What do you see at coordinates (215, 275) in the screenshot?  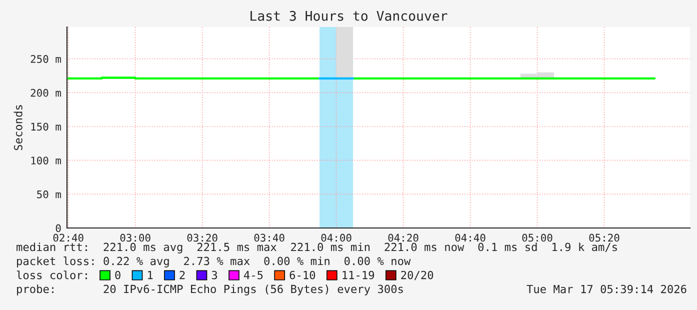 I see `legend-label: 3` at bounding box center [215, 275].